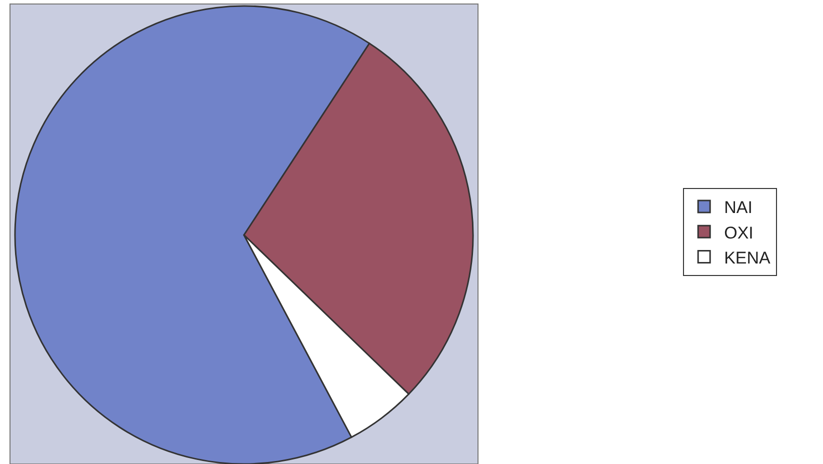 This screenshot has height=464, width=823. I want to click on legend-label: ΚΕΝΑ, so click(748, 258).